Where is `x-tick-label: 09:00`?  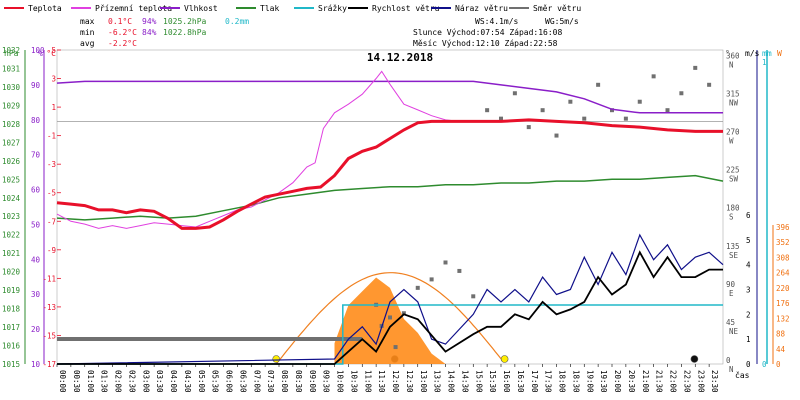 x-tick-label: 09:00 is located at coordinates (312, 381).